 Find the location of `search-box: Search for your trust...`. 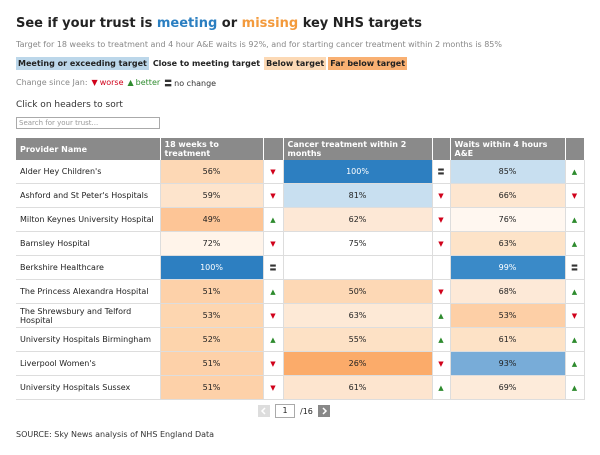

search-box: Search for your trust... is located at coordinates (88, 123).